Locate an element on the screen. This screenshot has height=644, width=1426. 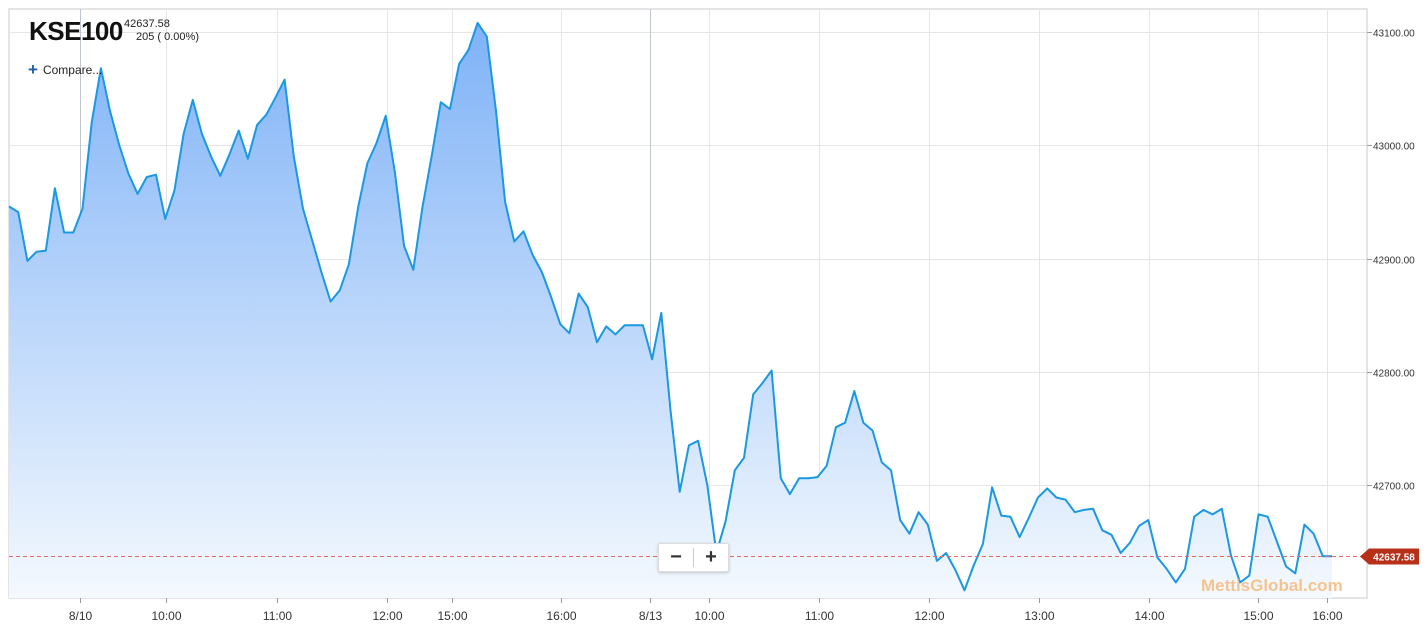
y-tick-label: 42700.00 is located at coordinates (1394, 487).